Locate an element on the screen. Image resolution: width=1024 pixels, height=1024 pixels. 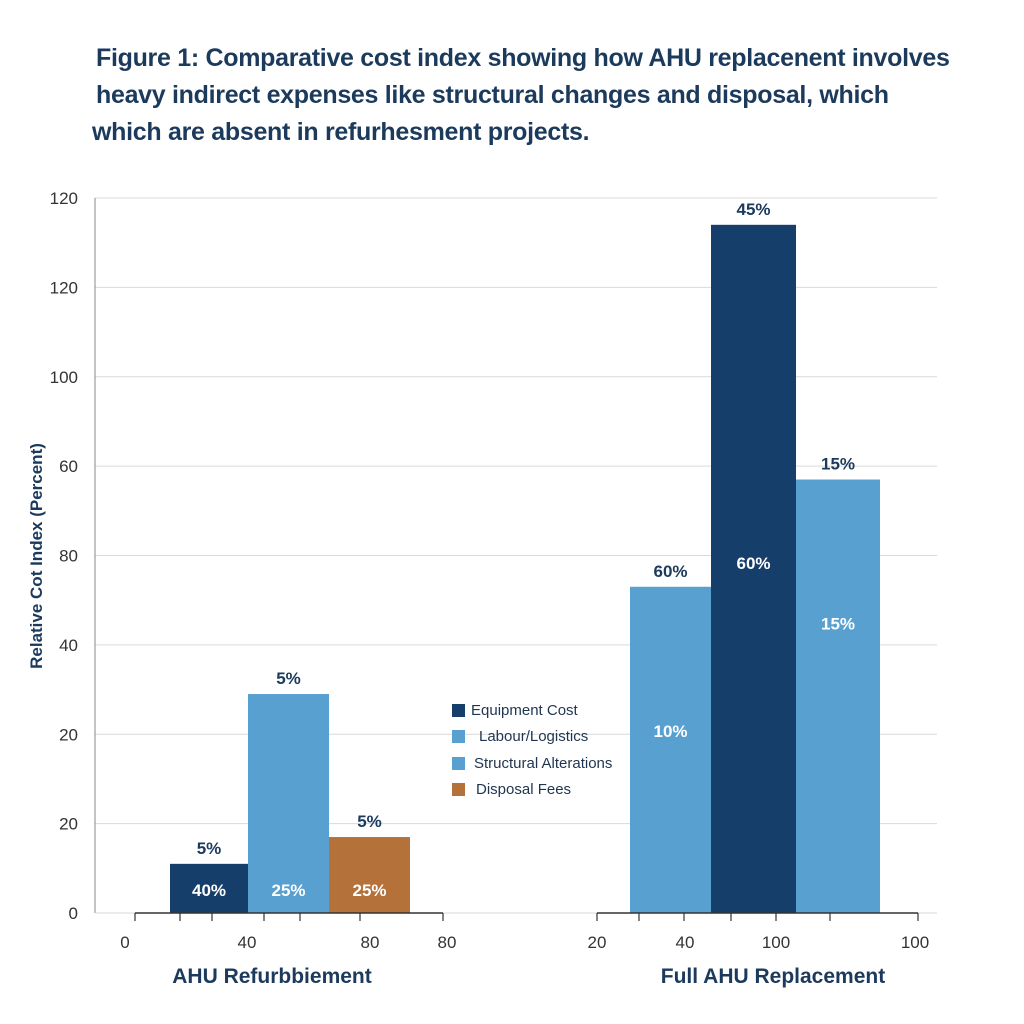
bar-top-label: 15% is located at coordinates (838, 464).